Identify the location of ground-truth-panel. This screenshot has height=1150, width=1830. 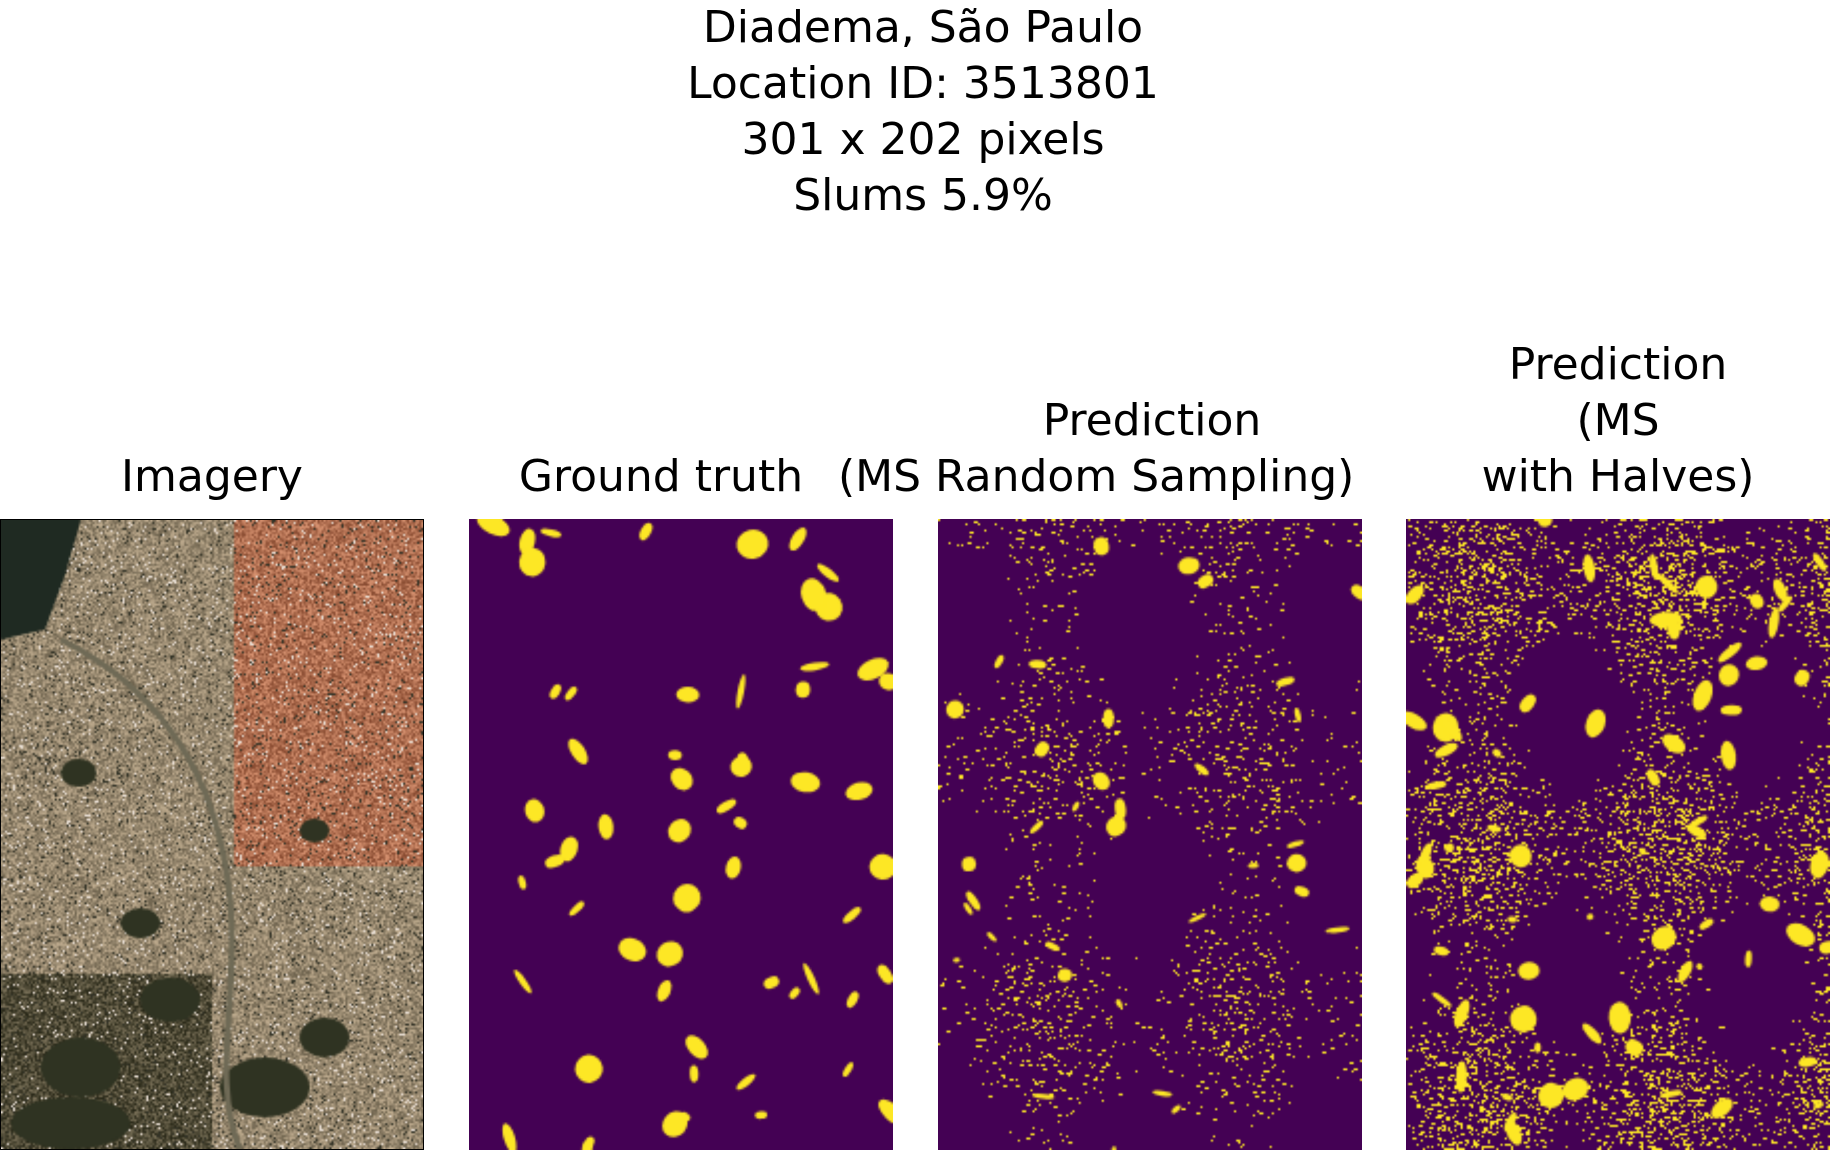
(681, 834).